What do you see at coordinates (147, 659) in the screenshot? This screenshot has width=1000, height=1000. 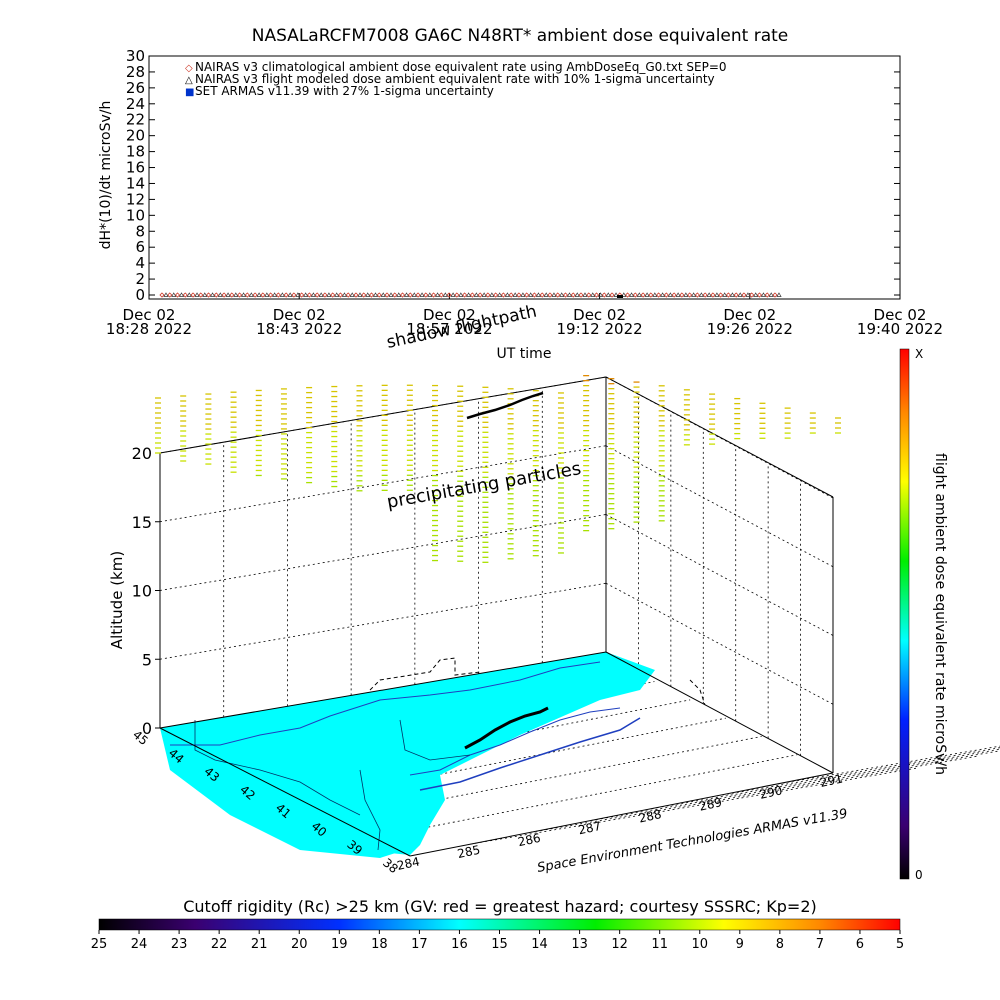 I see `altitude-tick-label: 5` at bounding box center [147, 659].